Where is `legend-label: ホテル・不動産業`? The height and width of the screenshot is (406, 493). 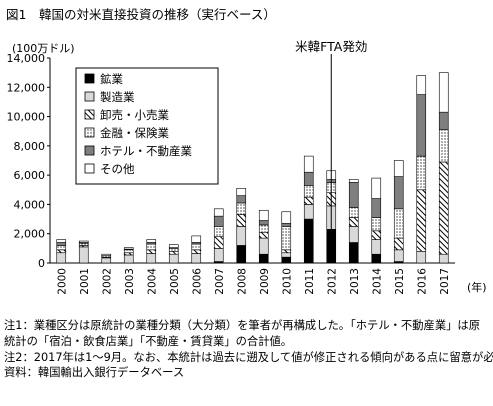
legend-label: ホテル・不動産業 is located at coordinates (146, 151).